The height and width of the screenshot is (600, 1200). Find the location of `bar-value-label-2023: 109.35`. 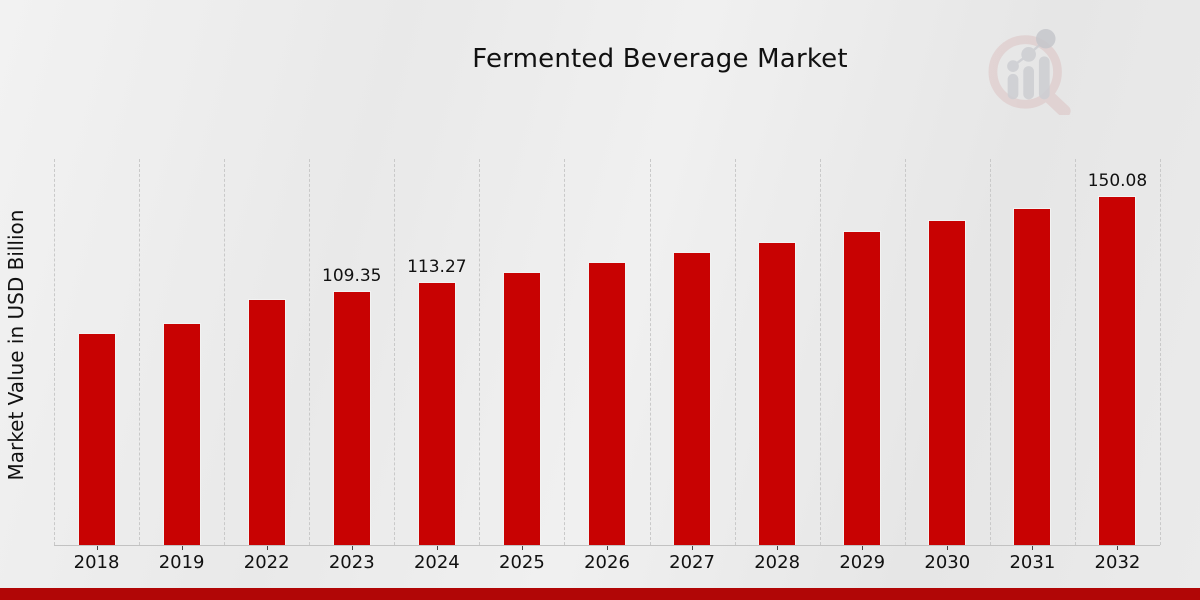

bar-value-label-2023: 109.35 is located at coordinates (352, 276).